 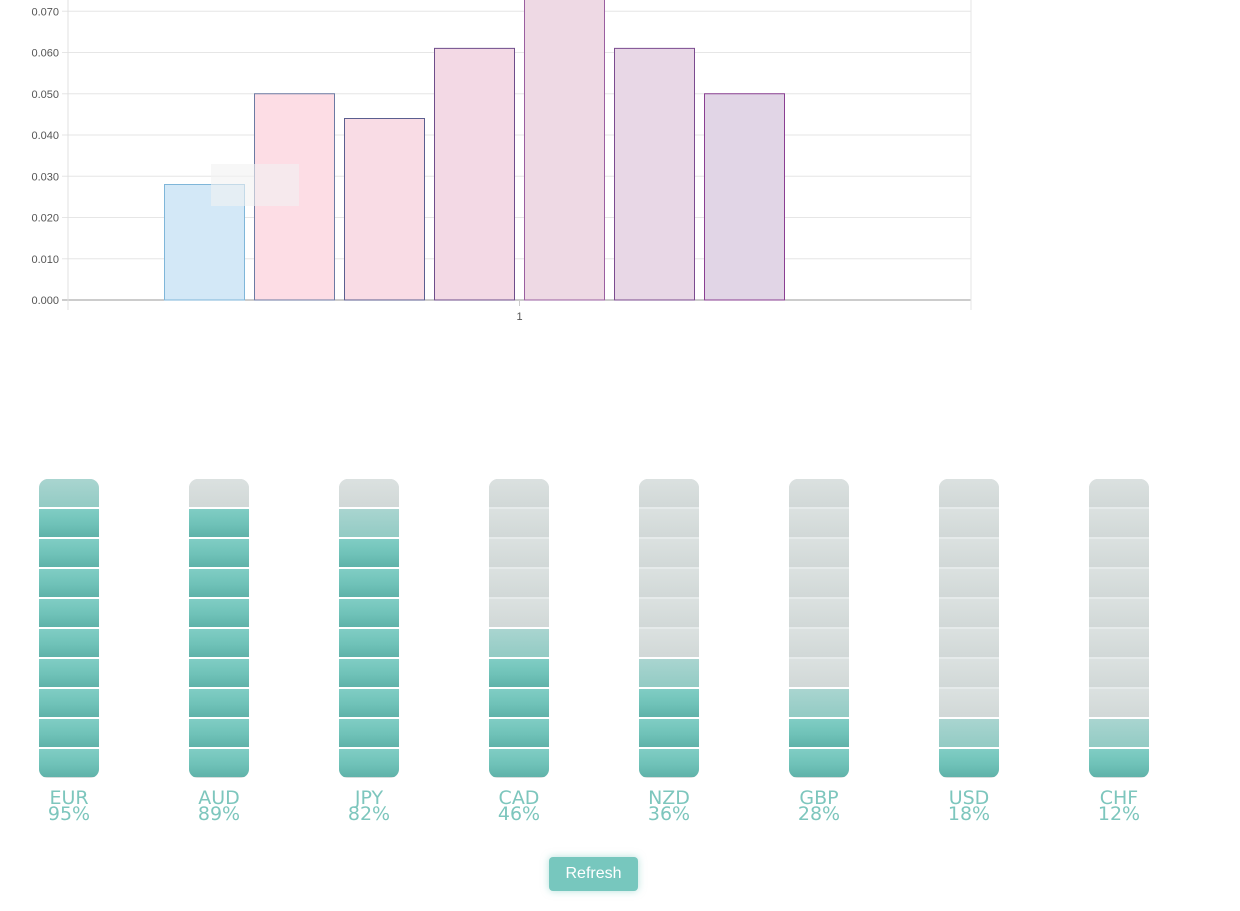 I want to click on meter-bar, so click(x=969, y=628).